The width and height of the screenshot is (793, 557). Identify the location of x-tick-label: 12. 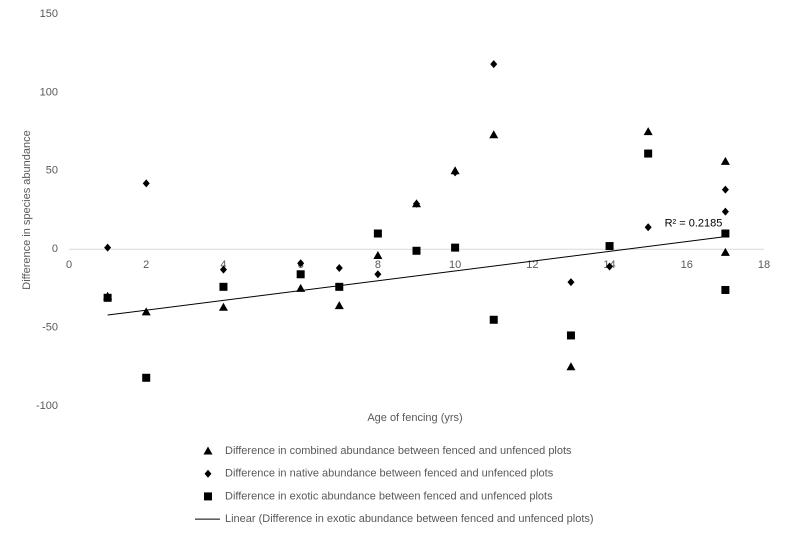
(532, 265).